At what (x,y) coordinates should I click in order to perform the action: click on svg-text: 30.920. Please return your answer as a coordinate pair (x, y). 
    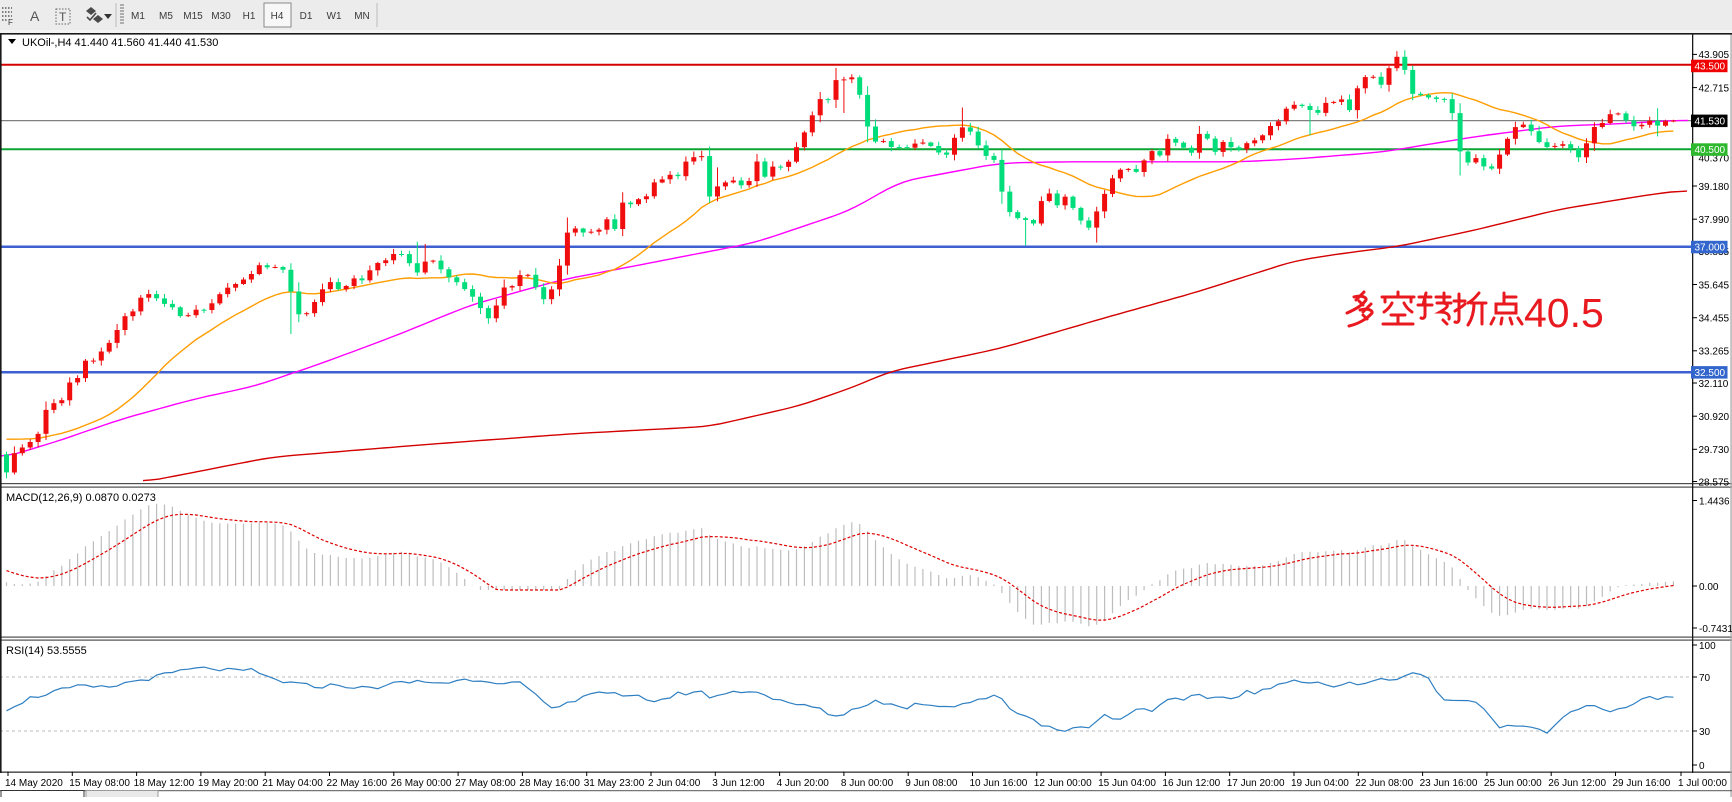
    Looking at the image, I should click on (1714, 417).